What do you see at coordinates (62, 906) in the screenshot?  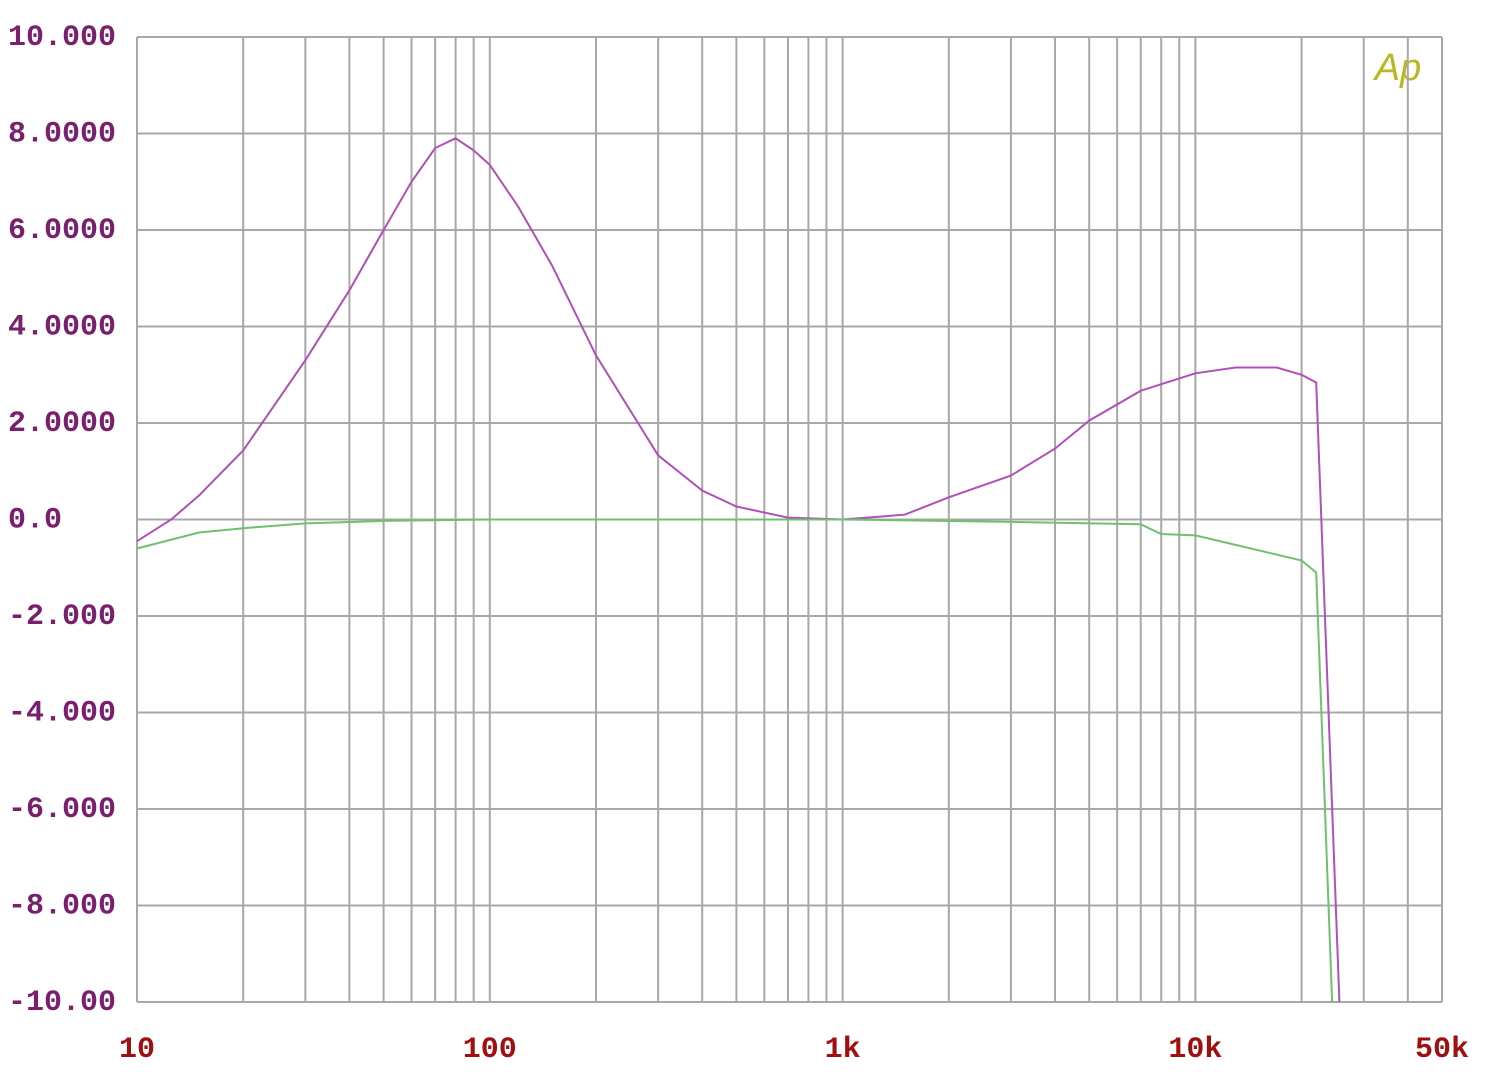 I see `y-tick-label: -8.000` at bounding box center [62, 906].